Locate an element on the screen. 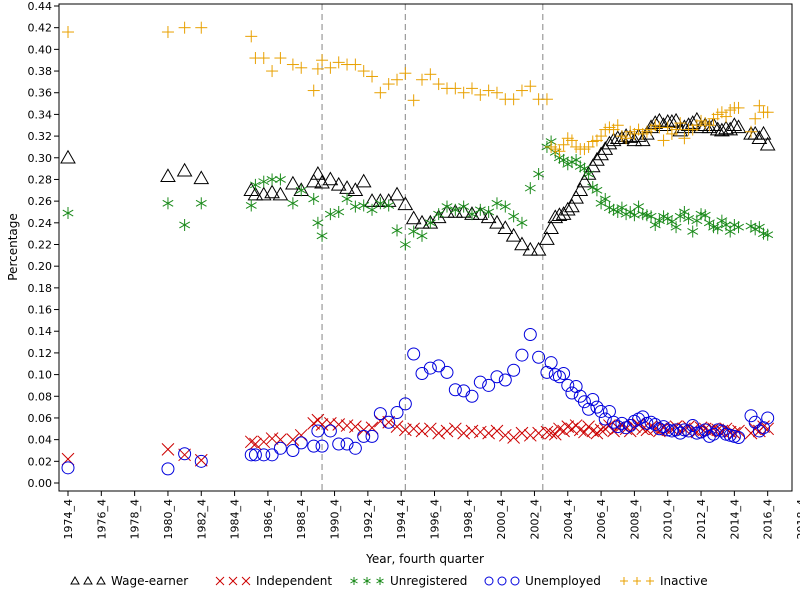 The width and height of the screenshot is (800, 600). y-tick-label: 0.06 is located at coordinates (40, 418).